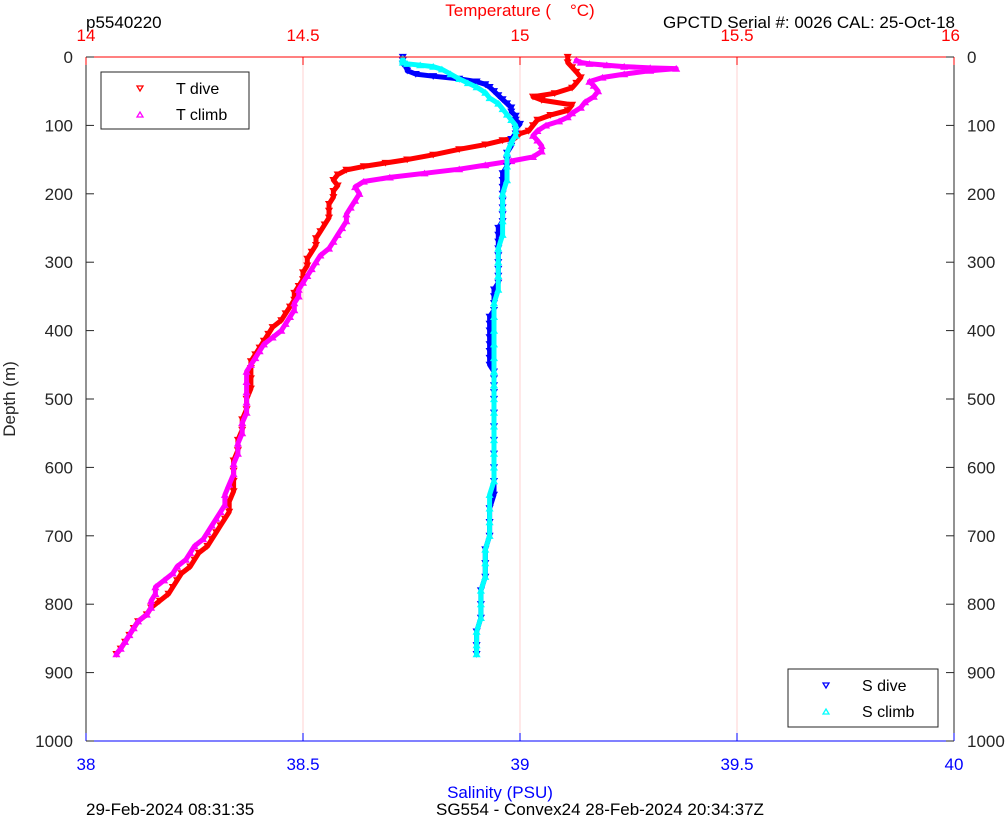  I want to click on depth-tick-label-left: 200, so click(59, 194).